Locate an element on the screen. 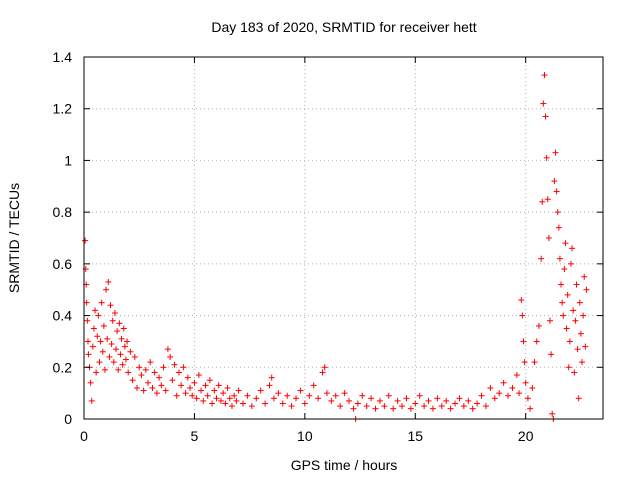 This screenshot has width=640, height=485. x-axis-label: GPS time / hours is located at coordinates (344, 465).